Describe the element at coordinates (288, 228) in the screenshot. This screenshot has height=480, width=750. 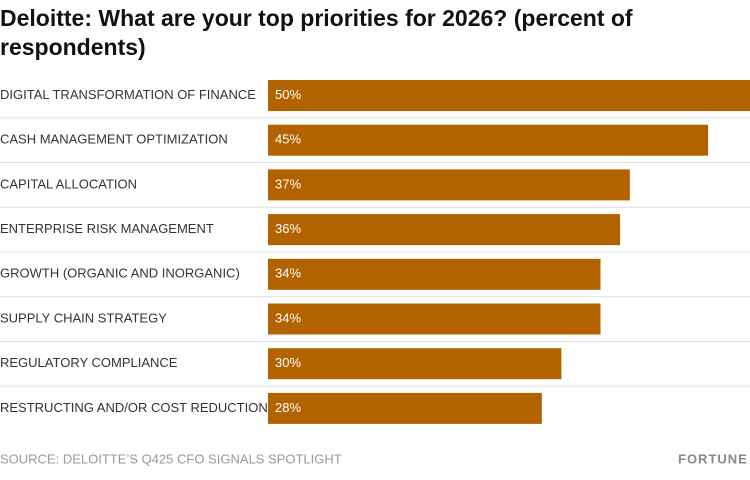
I see `value-label: 36%` at that location.